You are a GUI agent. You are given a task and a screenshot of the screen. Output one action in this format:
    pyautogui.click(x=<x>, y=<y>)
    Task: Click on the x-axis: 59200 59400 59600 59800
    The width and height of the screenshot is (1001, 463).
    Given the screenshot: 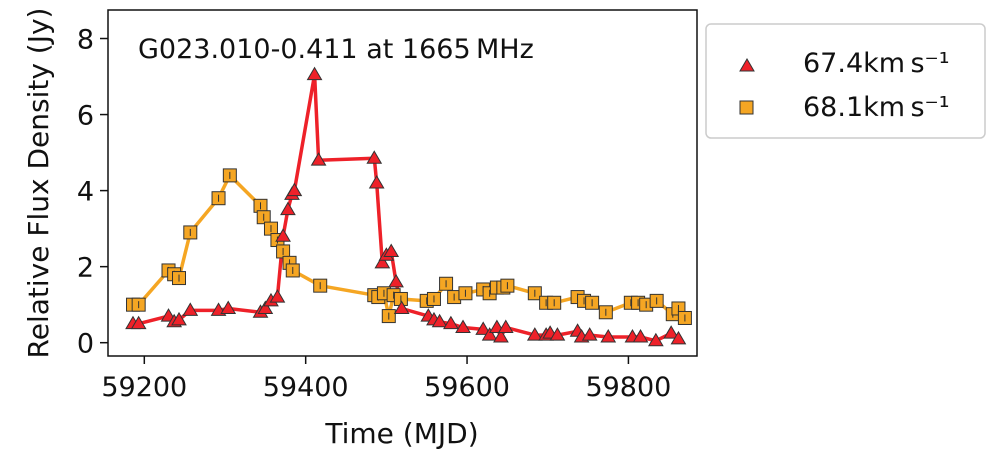 What is the action you would take?
    pyautogui.click(x=386, y=379)
    